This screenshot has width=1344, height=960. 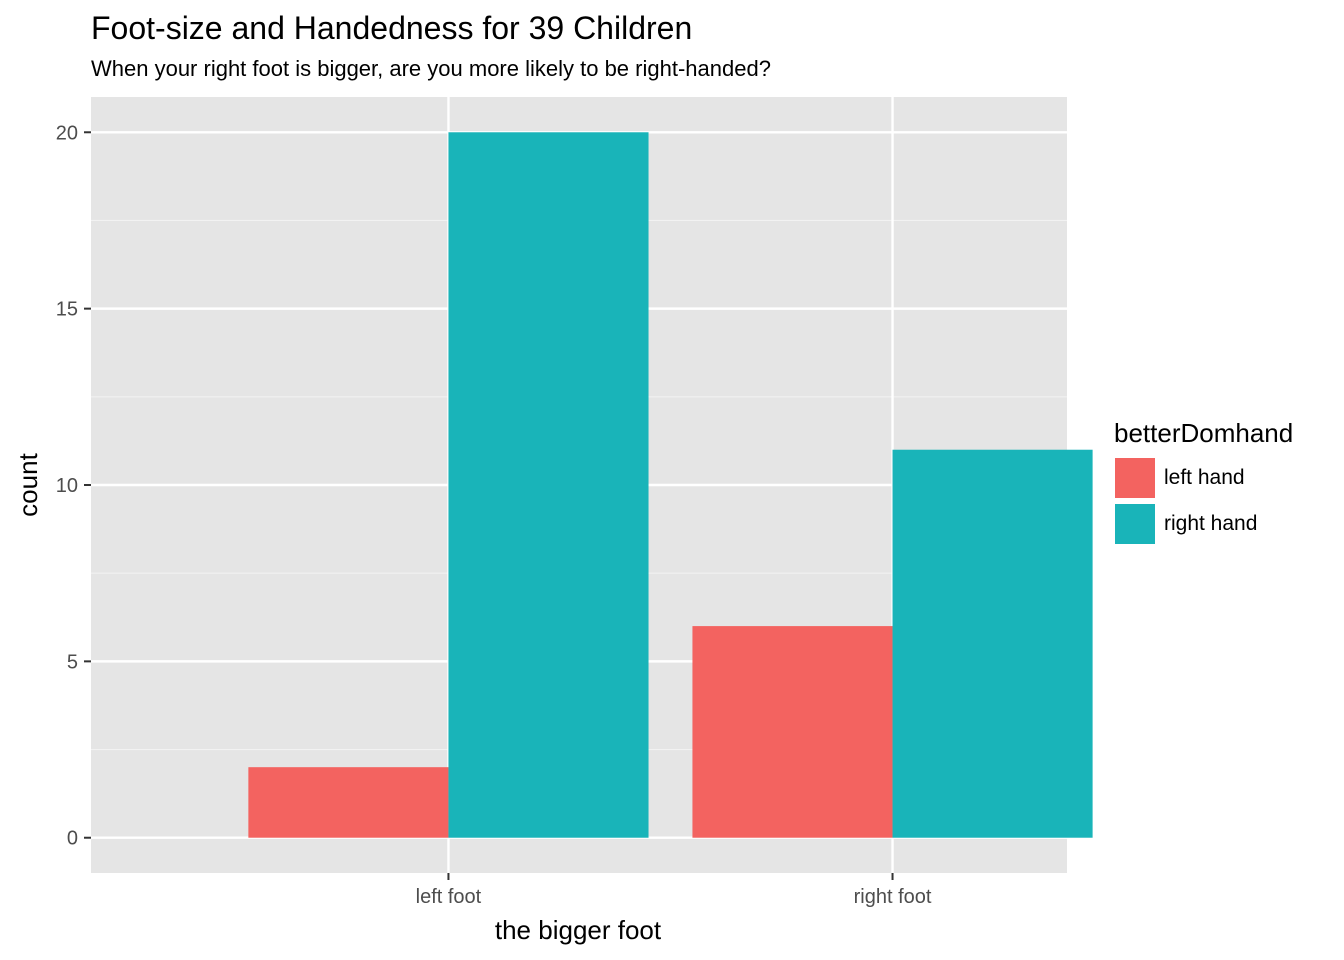 I want to click on y-axis-label: count, so click(x=28, y=484).